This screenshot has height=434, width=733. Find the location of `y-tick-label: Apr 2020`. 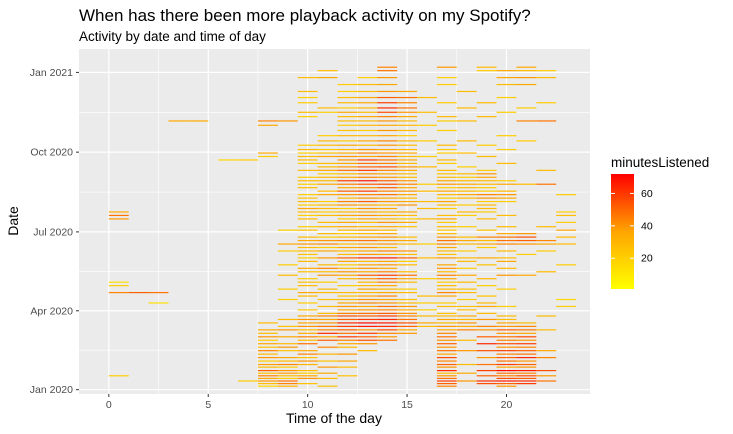

y-tick-label: Apr 2020 is located at coordinates (51, 311).